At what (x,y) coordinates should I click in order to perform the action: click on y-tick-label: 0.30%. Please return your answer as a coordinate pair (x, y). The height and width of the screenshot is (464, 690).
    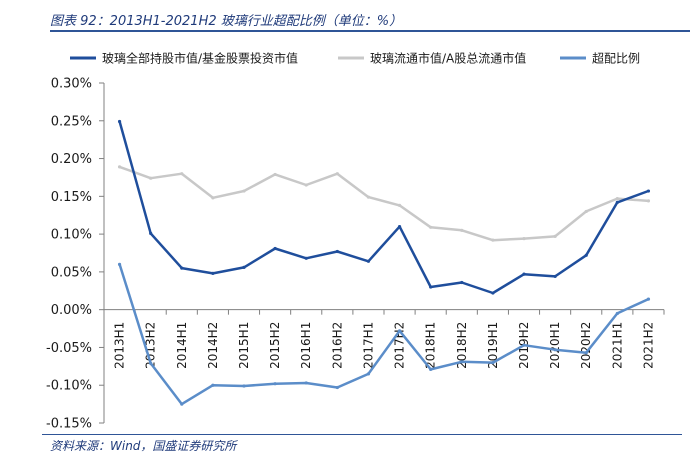
    Looking at the image, I should click on (71, 84).